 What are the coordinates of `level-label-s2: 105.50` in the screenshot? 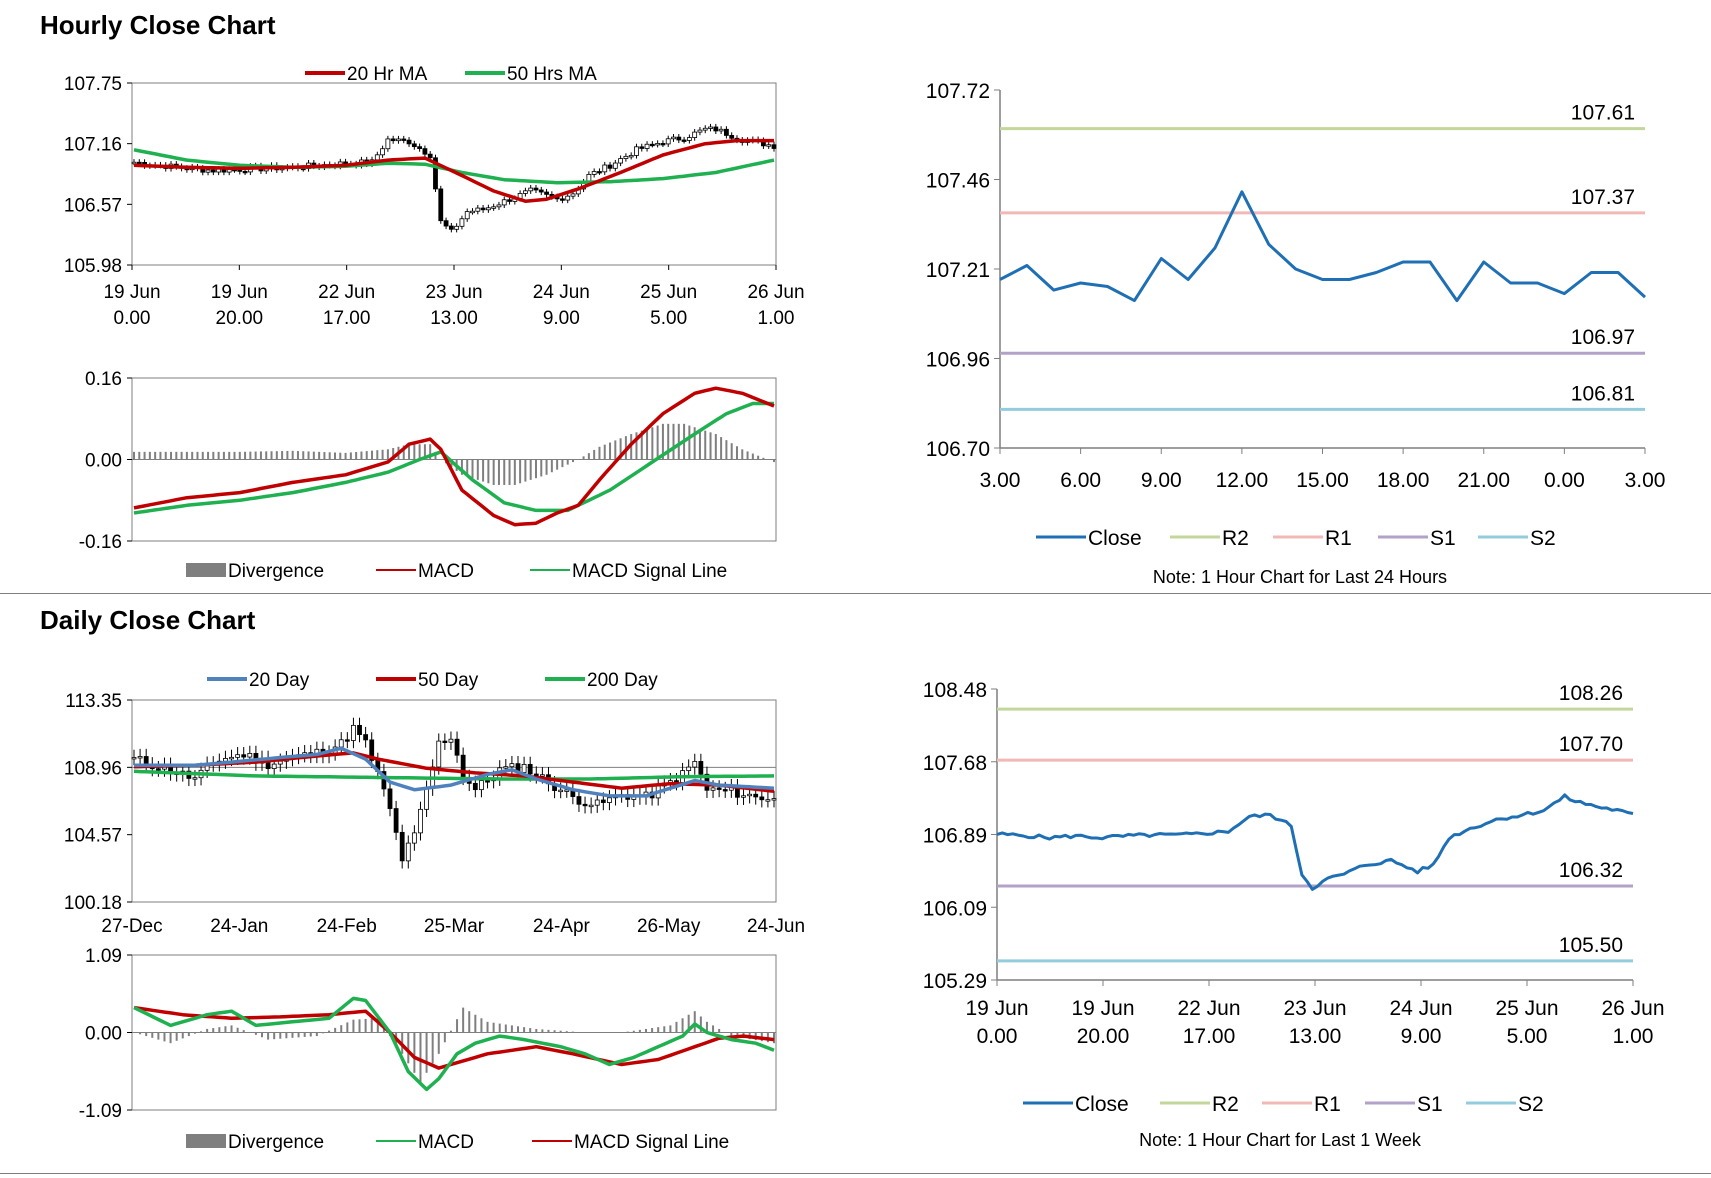 It's located at (1591, 945).